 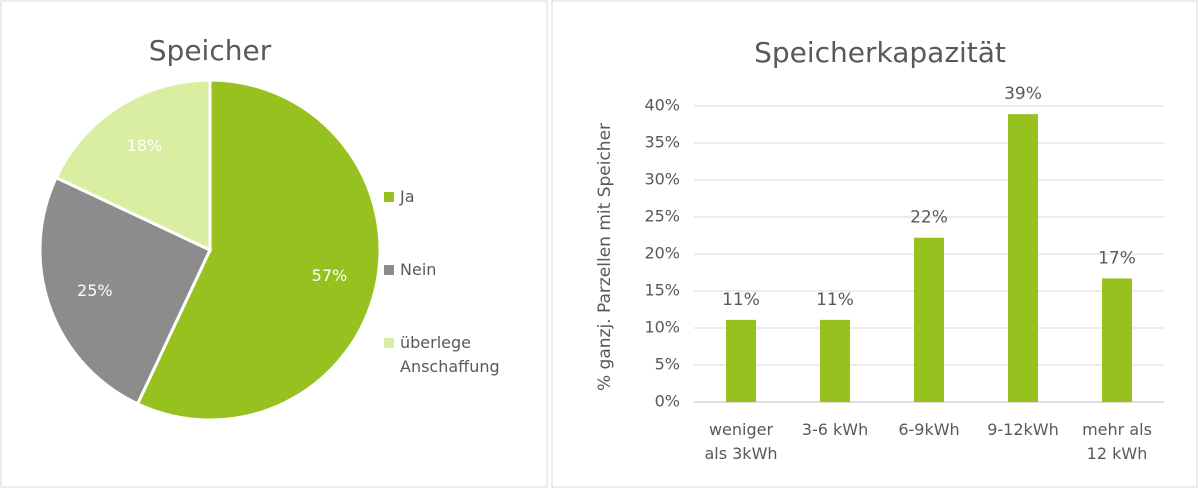 What do you see at coordinates (662, 327) in the screenshot?
I see `y-tick-label: 10%` at bounding box center [662, 327].